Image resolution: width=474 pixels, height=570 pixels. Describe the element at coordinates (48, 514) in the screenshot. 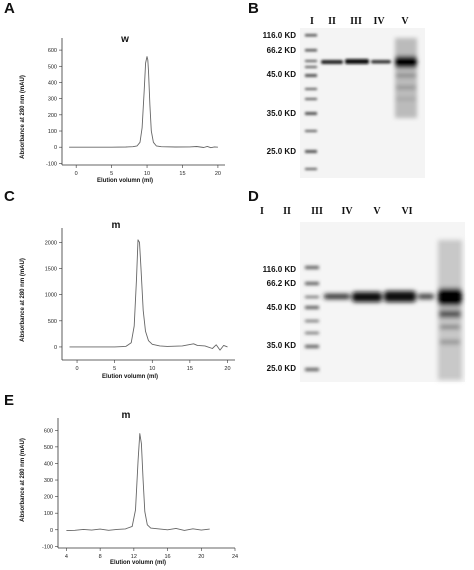

I see `chart-e-ytick-label: 100` at that location.